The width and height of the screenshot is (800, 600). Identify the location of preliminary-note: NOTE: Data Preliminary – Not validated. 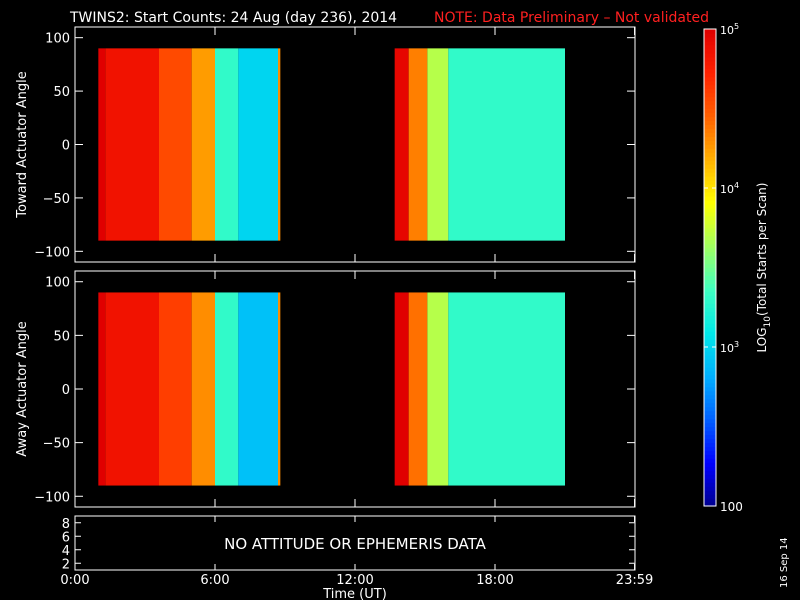
(571, 18).